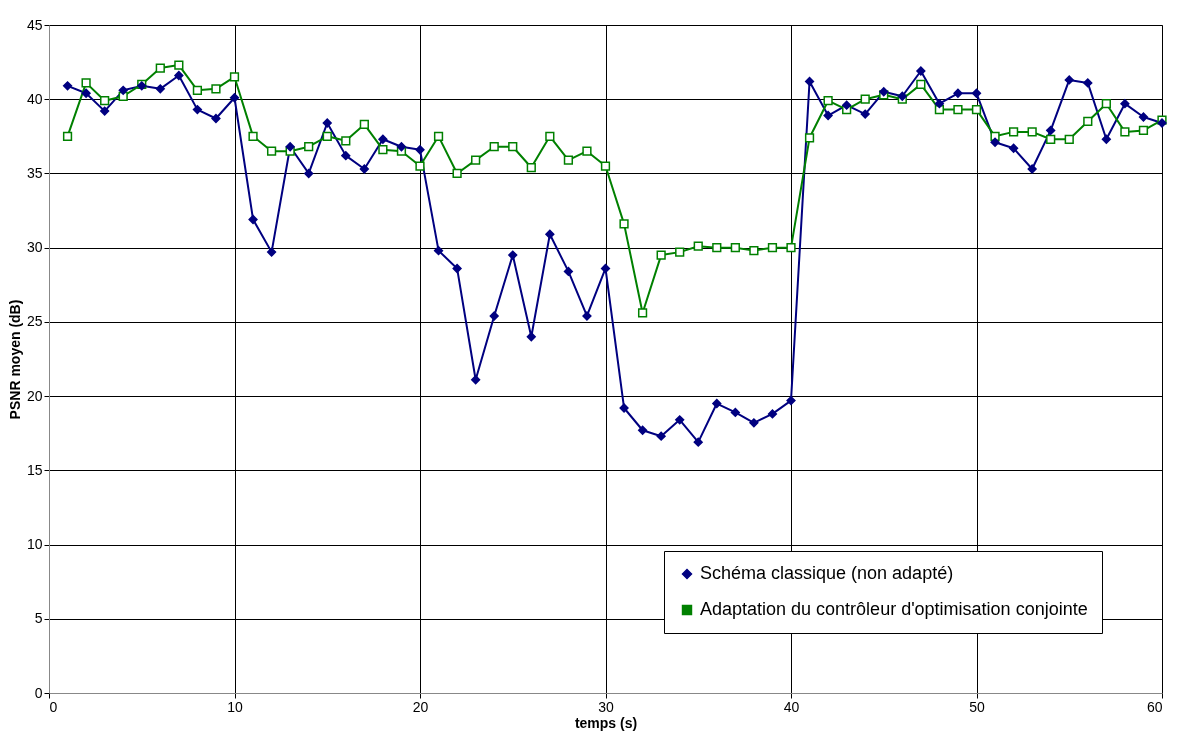  Describe the element at coordinates (53, 706) in the screenshot. I see `x-tick-label: 0` at that location.